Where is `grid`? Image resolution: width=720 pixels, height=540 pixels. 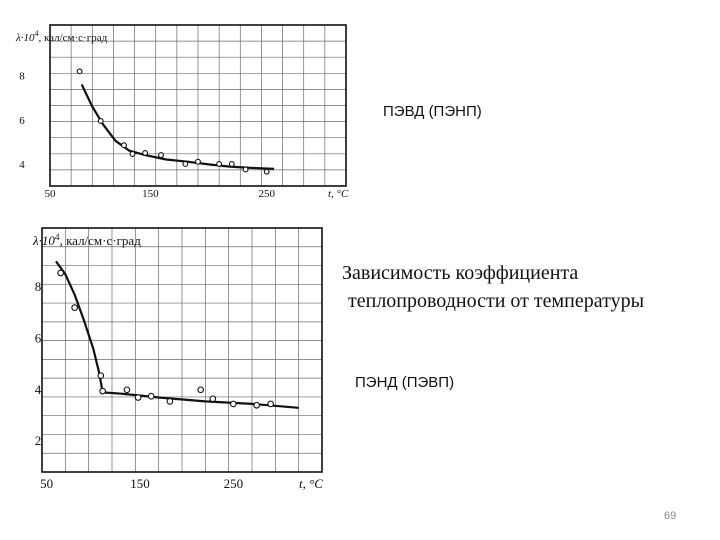
grid is located at coordinates (198, 105).